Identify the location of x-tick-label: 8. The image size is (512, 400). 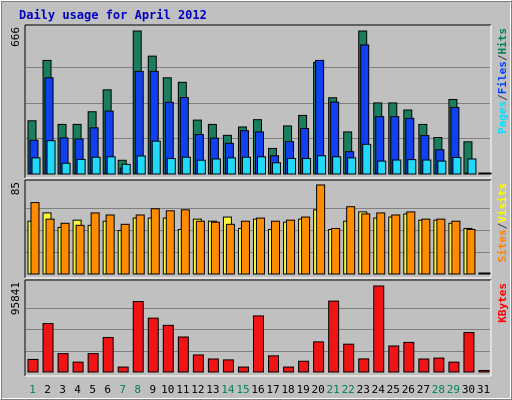
(137, 389).